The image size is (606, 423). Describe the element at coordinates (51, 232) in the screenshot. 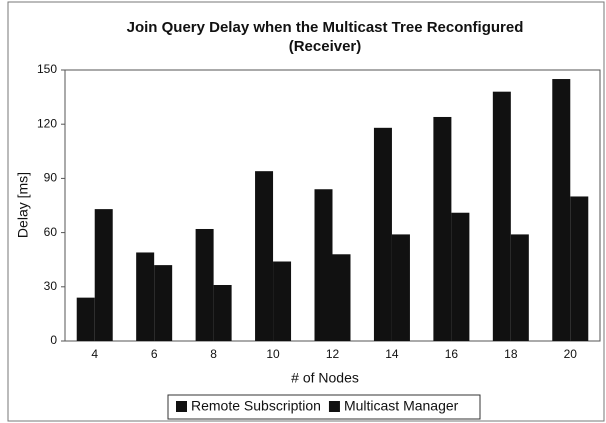

I see `y-tick-label: 60` at that location.